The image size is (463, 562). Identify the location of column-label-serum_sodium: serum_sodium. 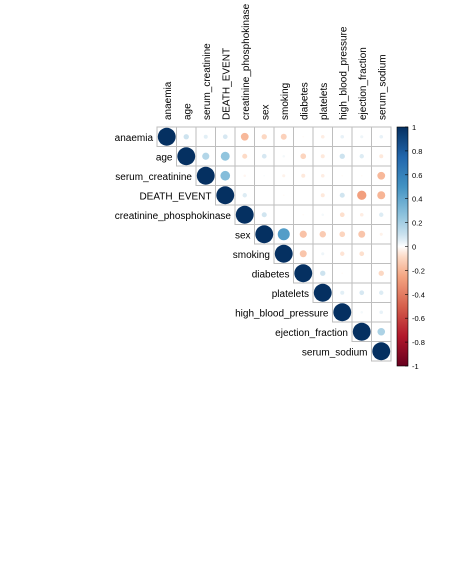
(382, 87).